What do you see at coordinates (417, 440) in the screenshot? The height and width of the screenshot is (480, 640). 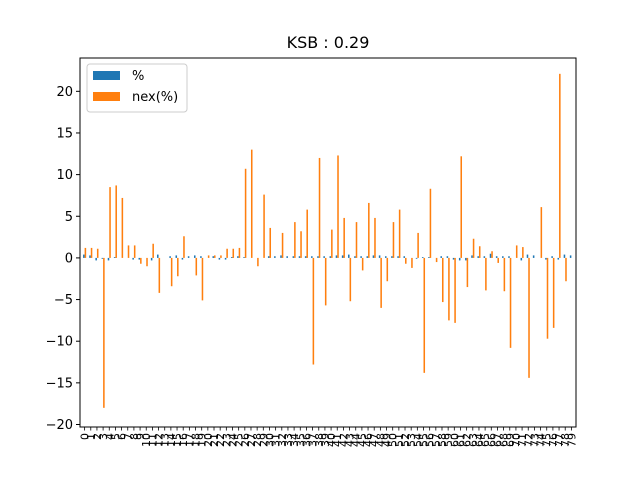 I see `x-tick-label: 54` at bounding box center [417, 440].